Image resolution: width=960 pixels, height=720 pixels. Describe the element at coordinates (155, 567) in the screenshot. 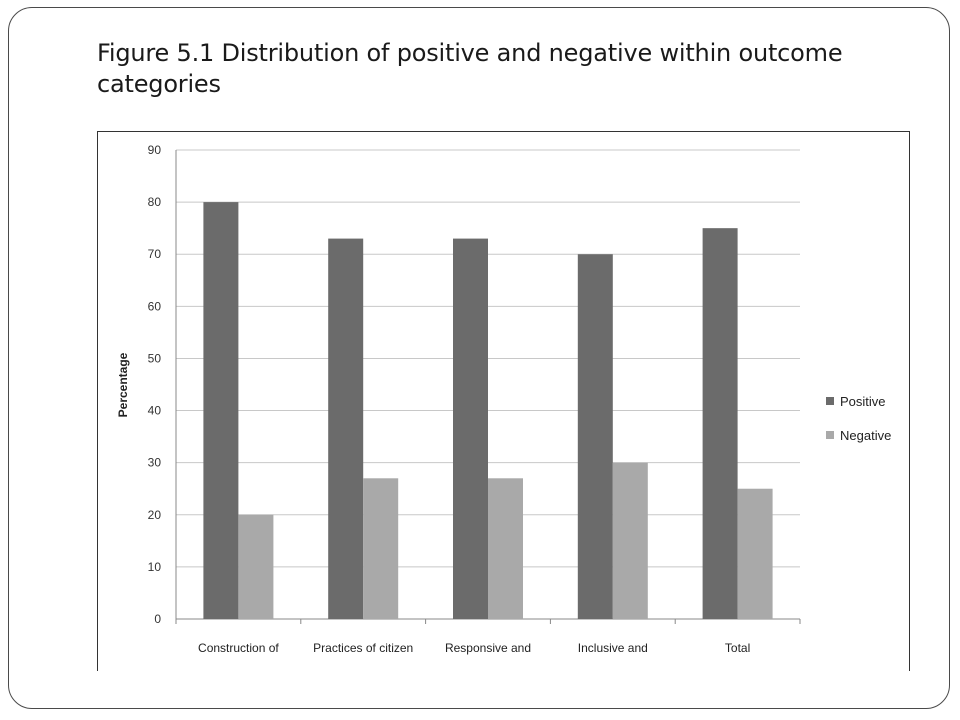

I see `y-tick-label: 10` at that location.